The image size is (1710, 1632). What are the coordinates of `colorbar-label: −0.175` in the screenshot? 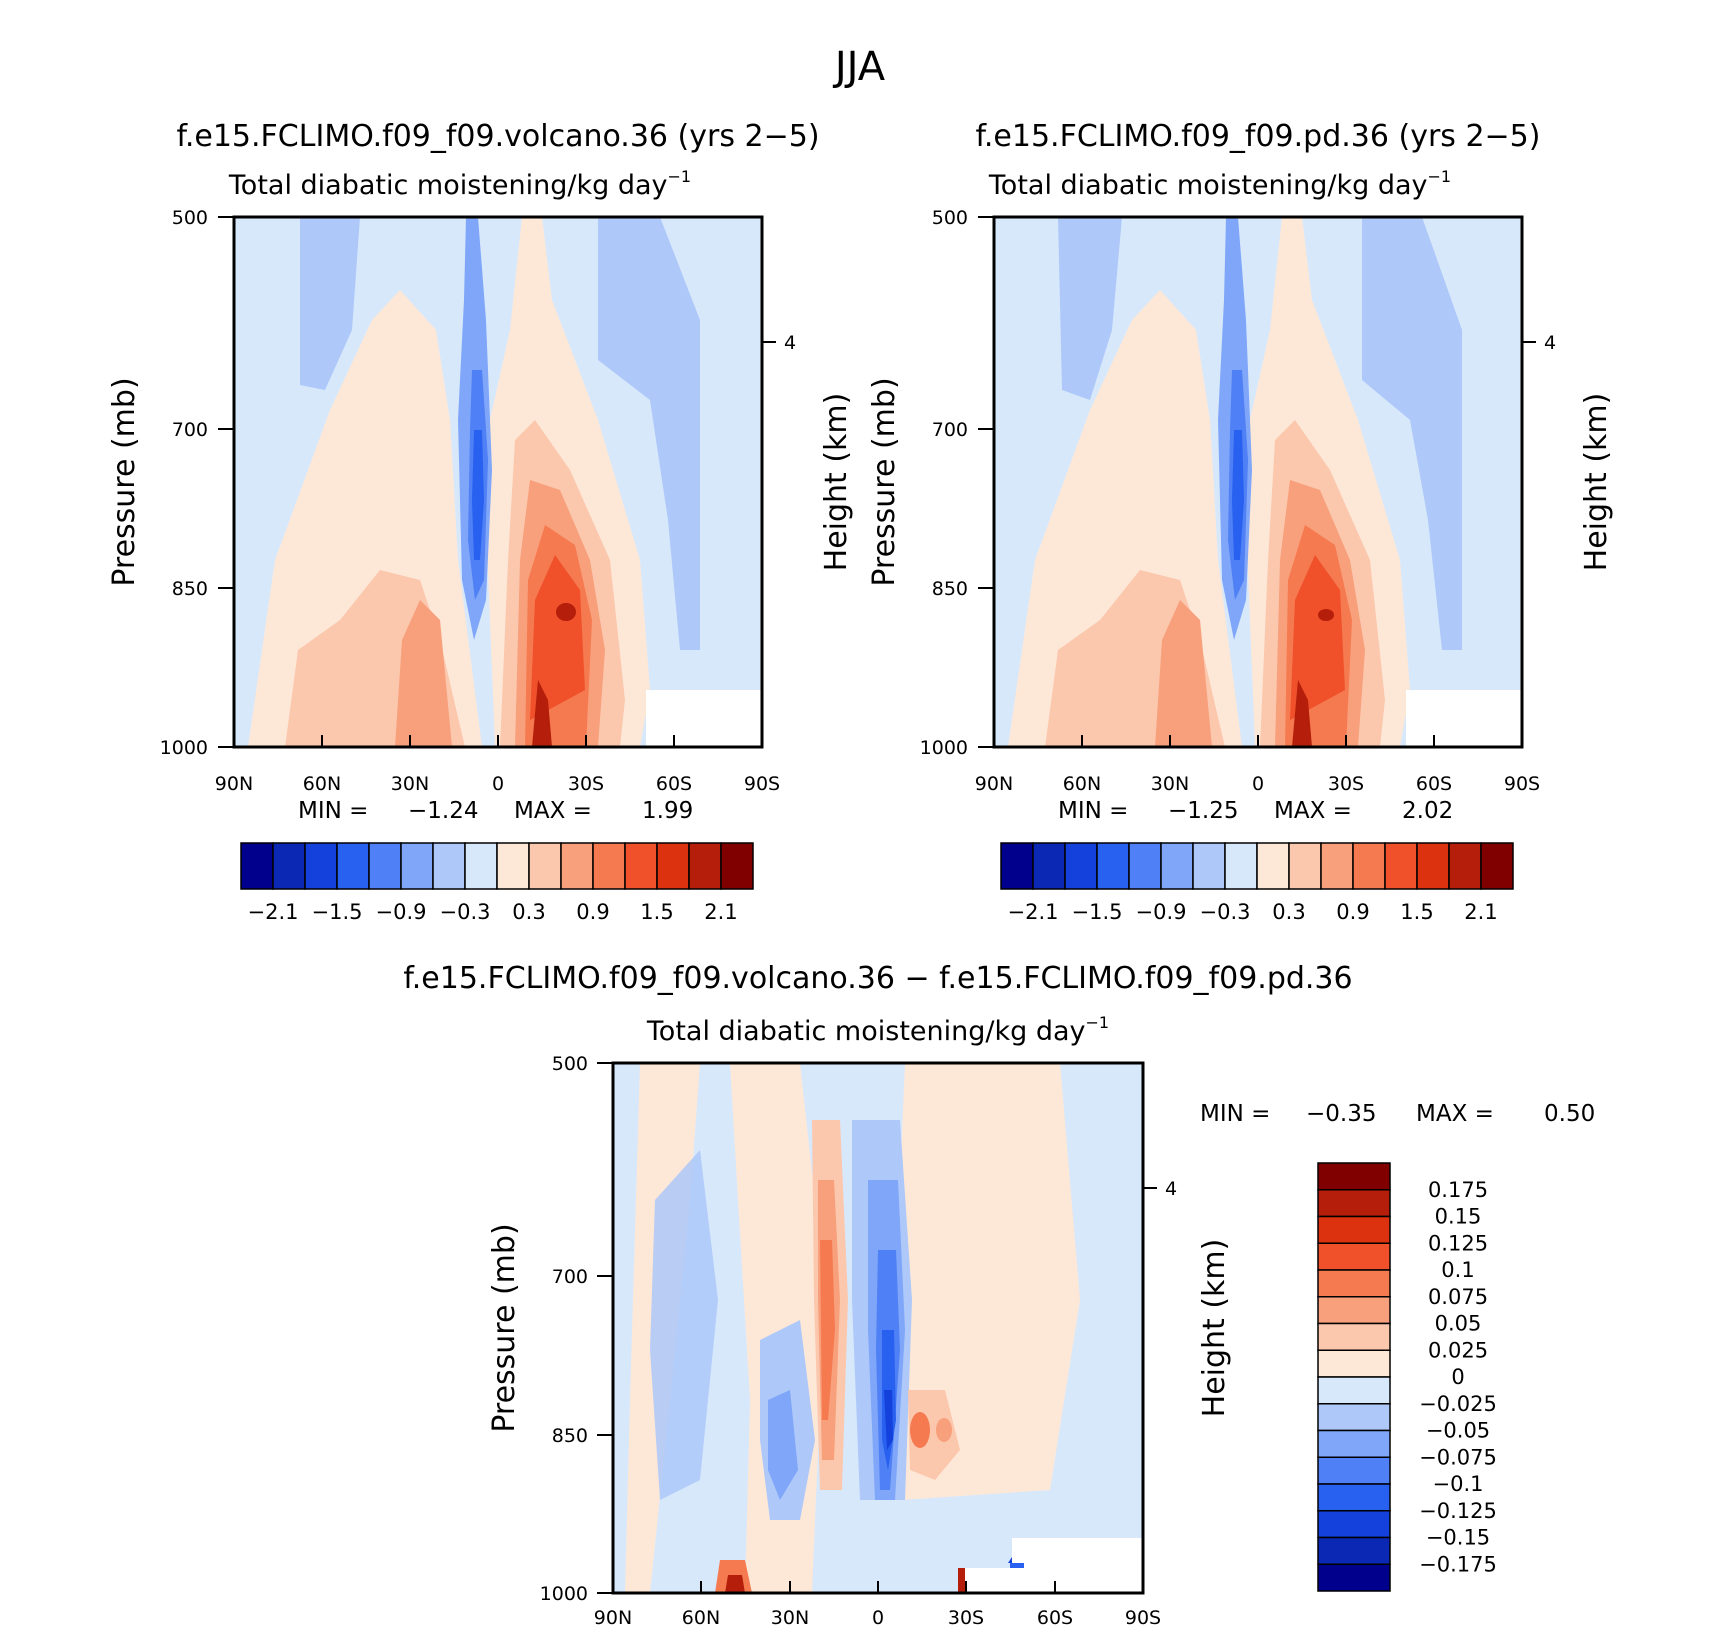 It's located at (1458, 1564).